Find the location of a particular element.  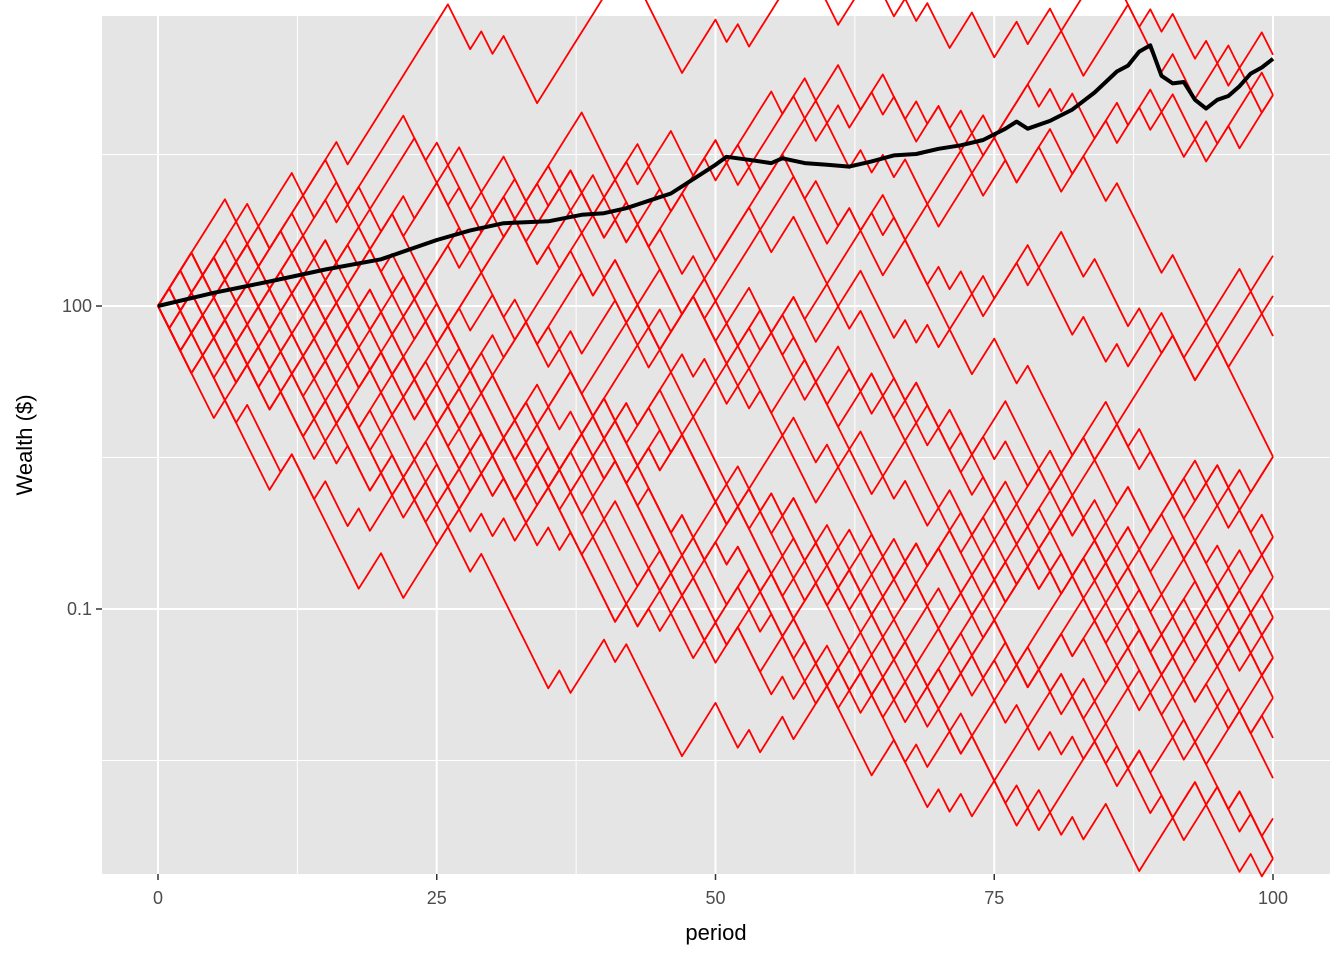

x-tick-label: 50 is located at coordinates (715, 898).